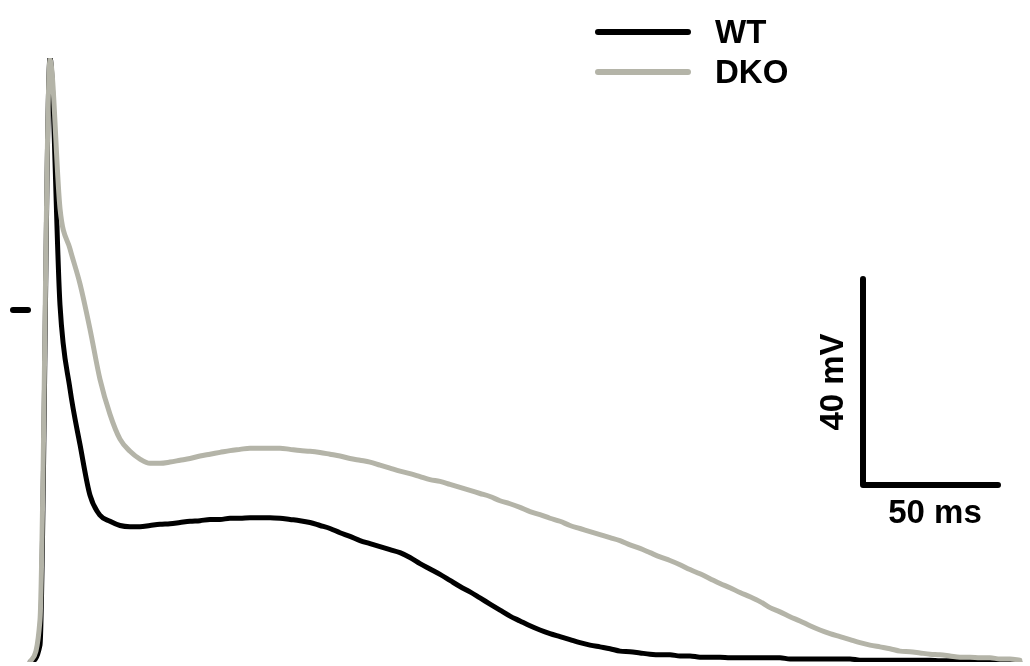  Describe the element at coordinates (935, 512) in the screenshot. I see `annotation: 50 ms` at that location.